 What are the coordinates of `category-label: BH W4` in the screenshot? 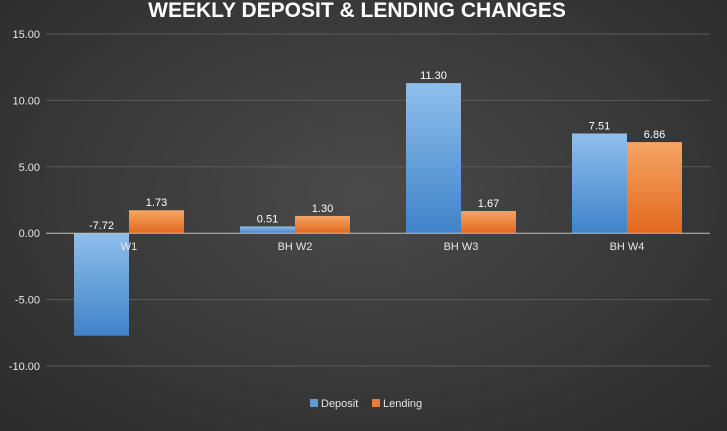 It's located at (627, 247).